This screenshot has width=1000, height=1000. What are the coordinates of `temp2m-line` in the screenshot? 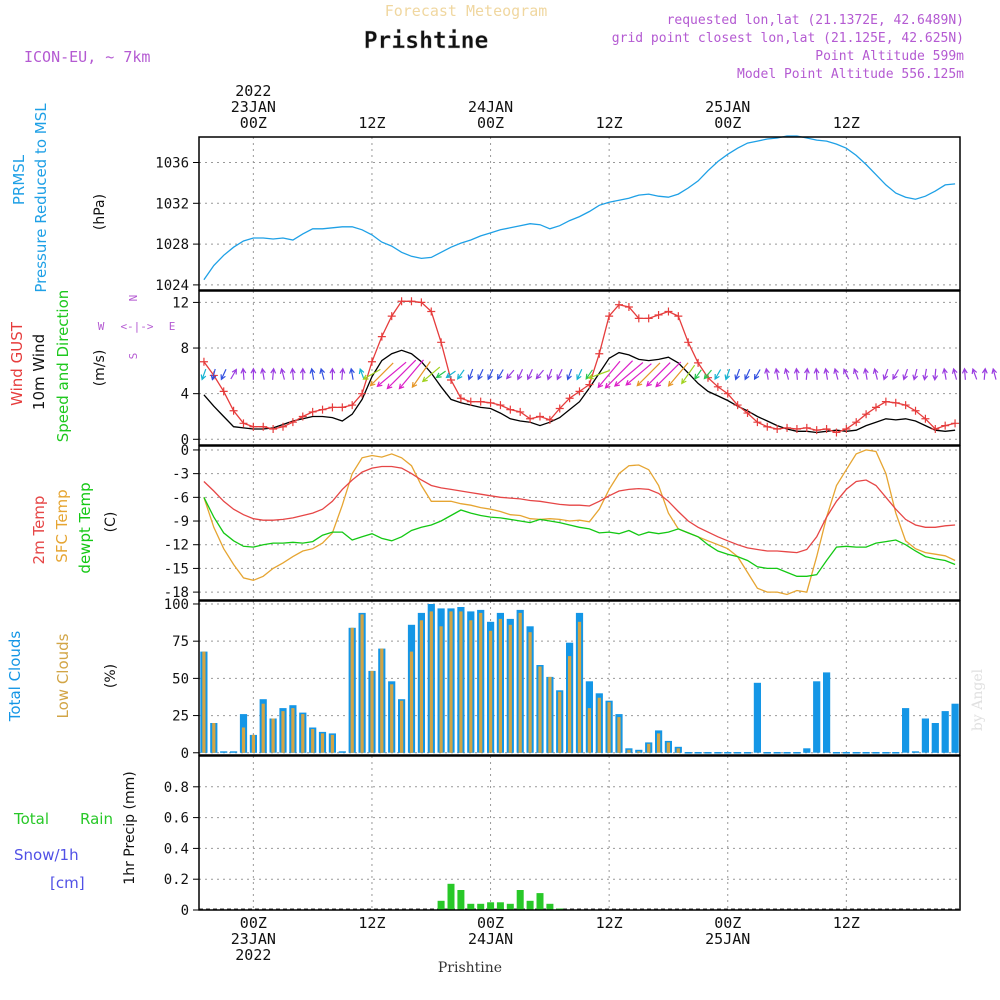 It's located at (579, 509).